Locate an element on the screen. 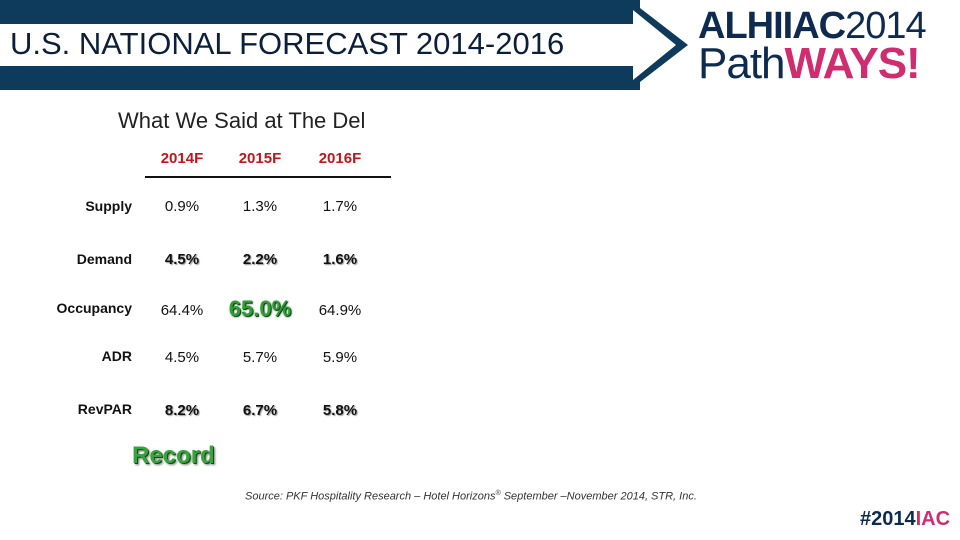 Image resolution: width=960 pixels, height=540 pixels. logo-line-2: PathWAYS! is located at coordinates (809, 63).